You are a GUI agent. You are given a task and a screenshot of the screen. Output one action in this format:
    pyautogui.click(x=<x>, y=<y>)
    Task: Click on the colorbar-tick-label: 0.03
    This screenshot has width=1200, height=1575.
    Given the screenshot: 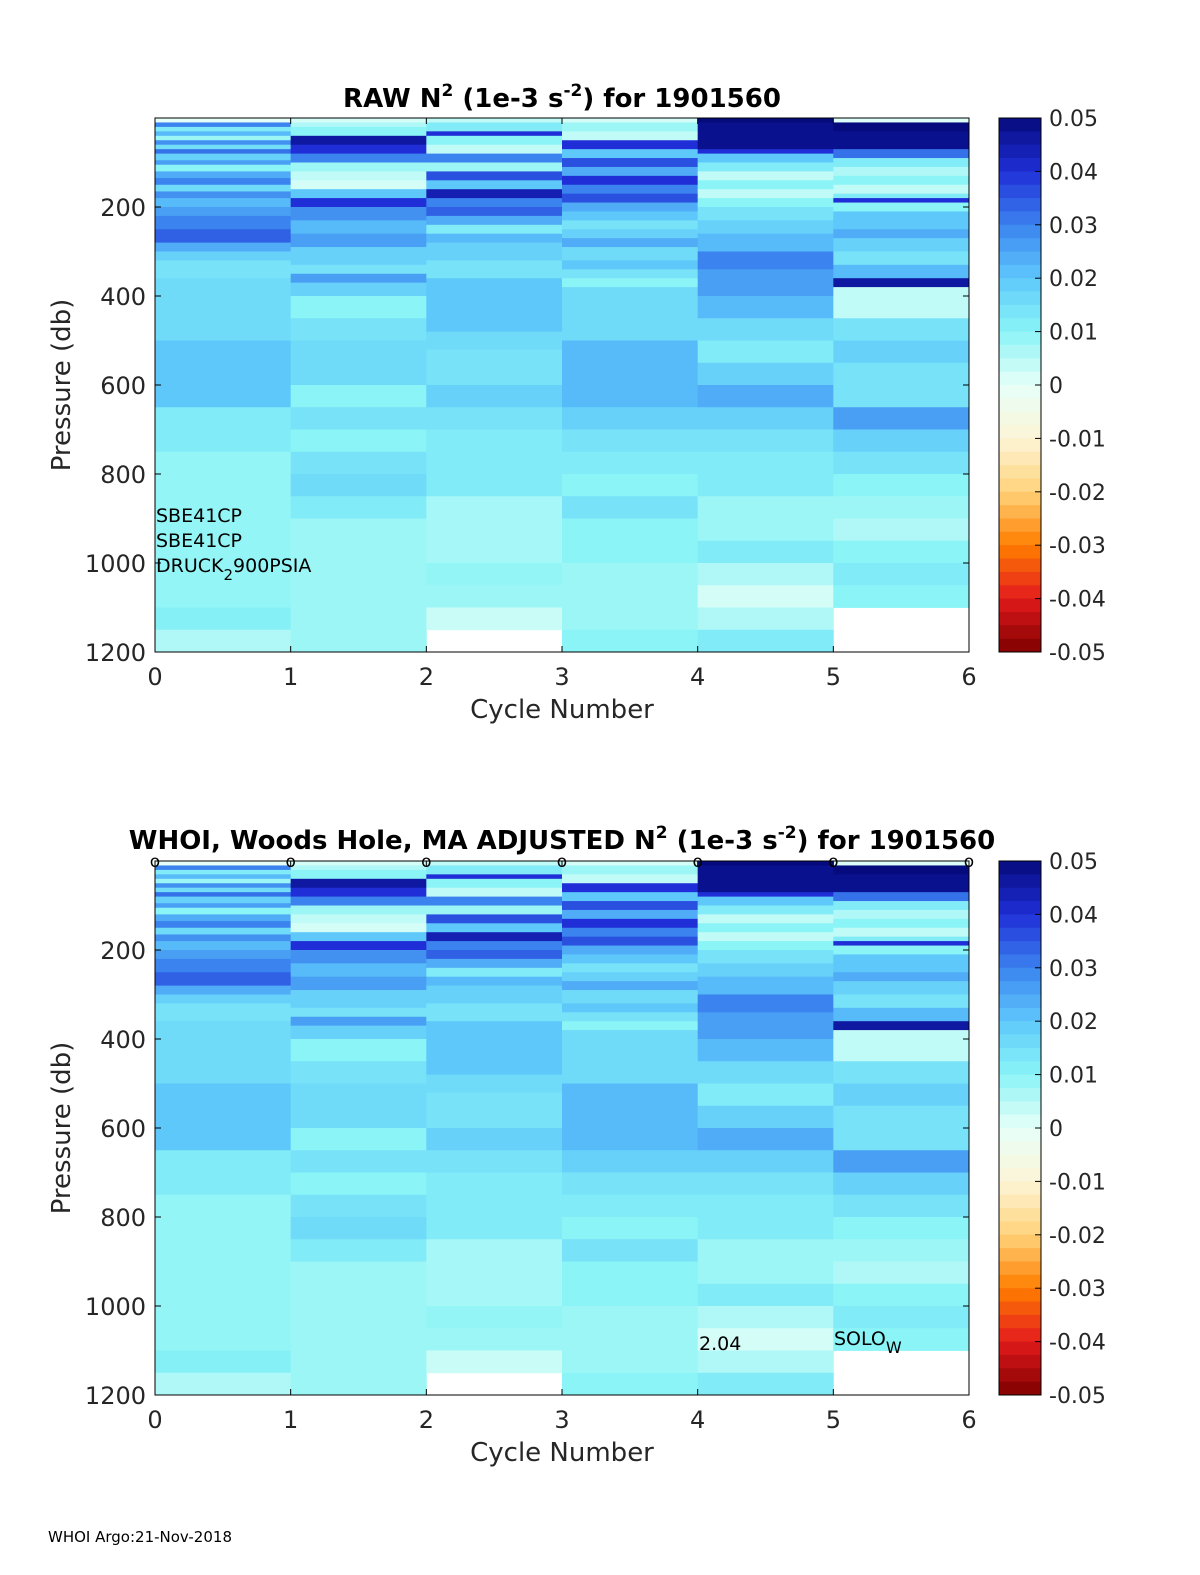 What is the action you would take?
    pyautogui.click(x=1073, y=969)
    